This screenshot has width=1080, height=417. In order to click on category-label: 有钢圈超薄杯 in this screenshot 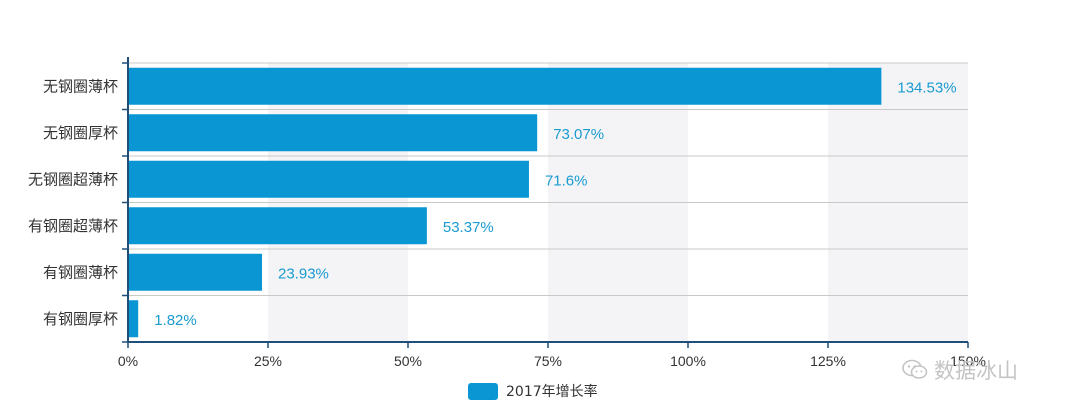, I will do `click(73, 226)`.